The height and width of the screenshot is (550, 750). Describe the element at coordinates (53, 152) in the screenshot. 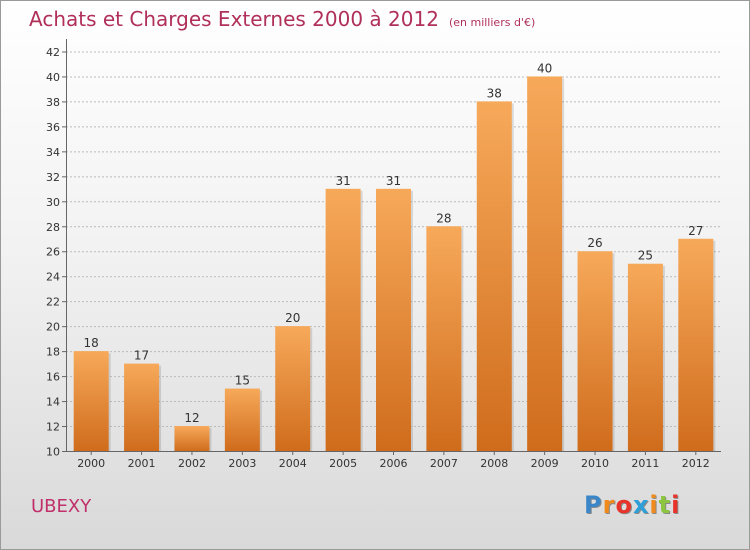

I see `y-tick-label: 34` at that location.